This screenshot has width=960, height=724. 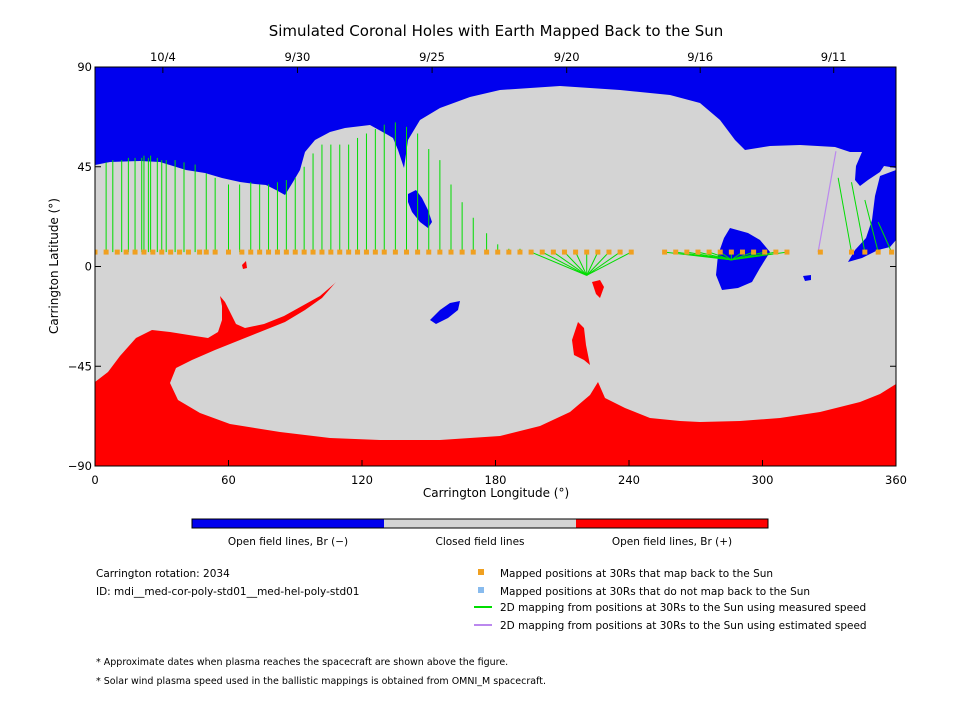 What do you see at coordinates (80, 366) in the screenshot?
I see `y-tick-label-3: −45` at bounding box center [80, 366].